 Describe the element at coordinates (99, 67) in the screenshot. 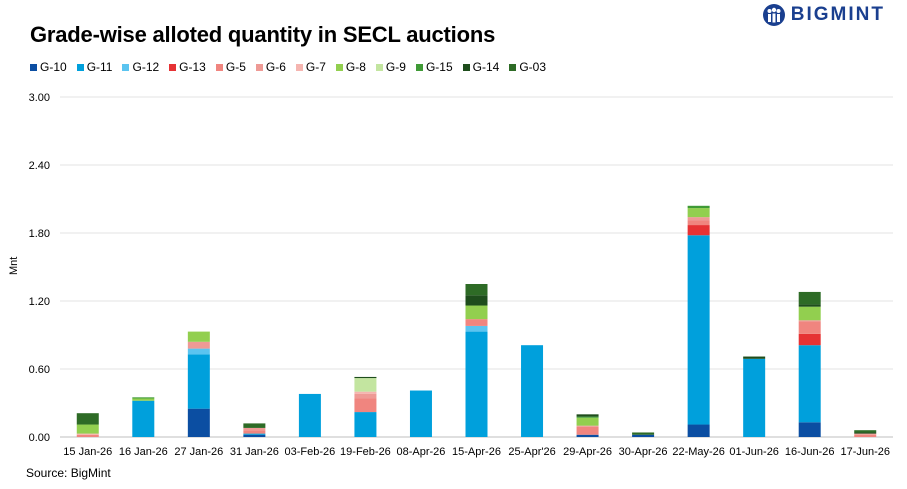

I see `legend-label: G-11` at that location.